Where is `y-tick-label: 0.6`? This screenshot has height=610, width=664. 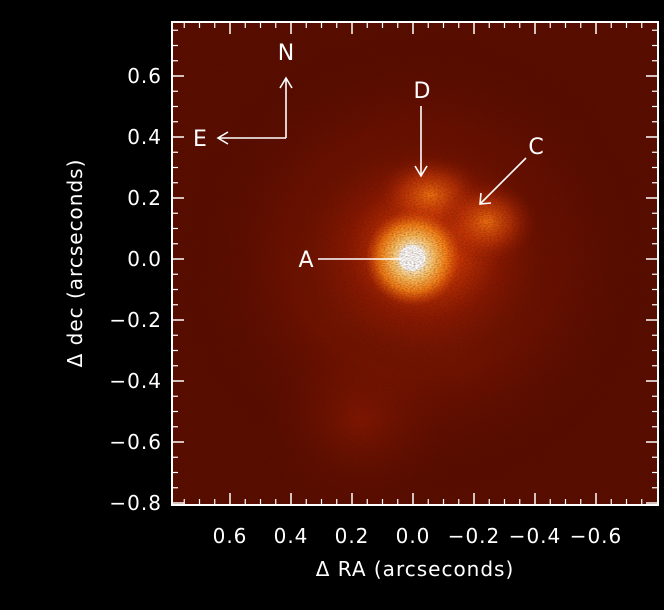 y-tick-label: 0.6 is located at coordinates (144, 76).